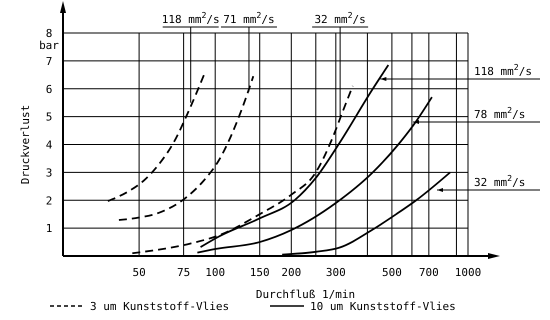  What do you see at coordinates (49, 201) in the screenshot?
I see `y-tick-label: 2` at bounding box center [49, 201].